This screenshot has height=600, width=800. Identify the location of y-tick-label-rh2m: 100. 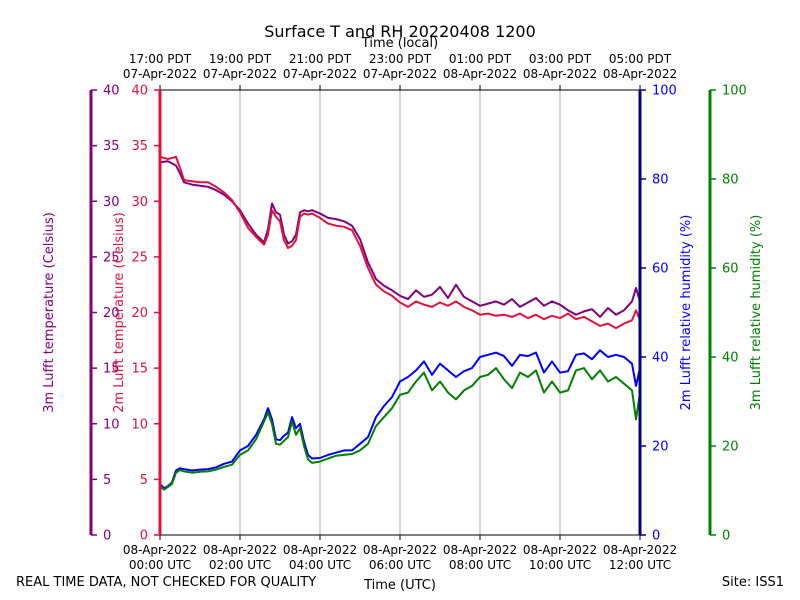
(664, 91).